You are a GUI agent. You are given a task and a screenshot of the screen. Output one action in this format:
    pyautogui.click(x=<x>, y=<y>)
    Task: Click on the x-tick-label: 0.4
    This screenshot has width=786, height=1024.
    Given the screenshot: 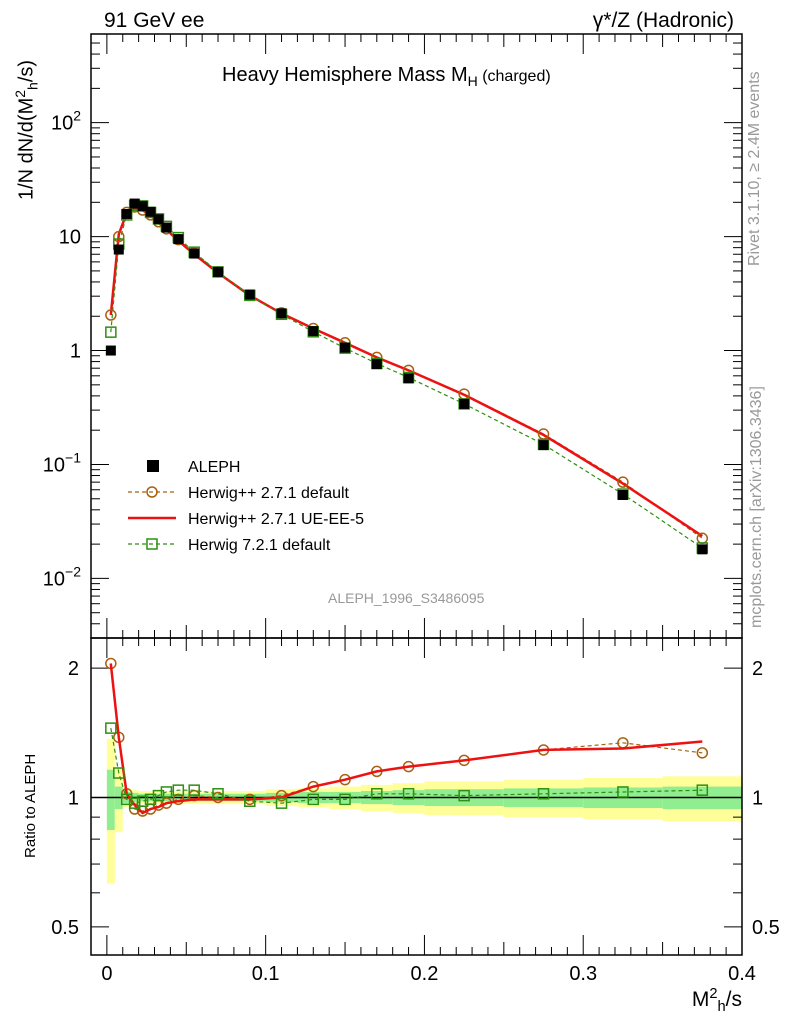 What is the action you would take?
    pyautogui.click(x=742, y=974)
    